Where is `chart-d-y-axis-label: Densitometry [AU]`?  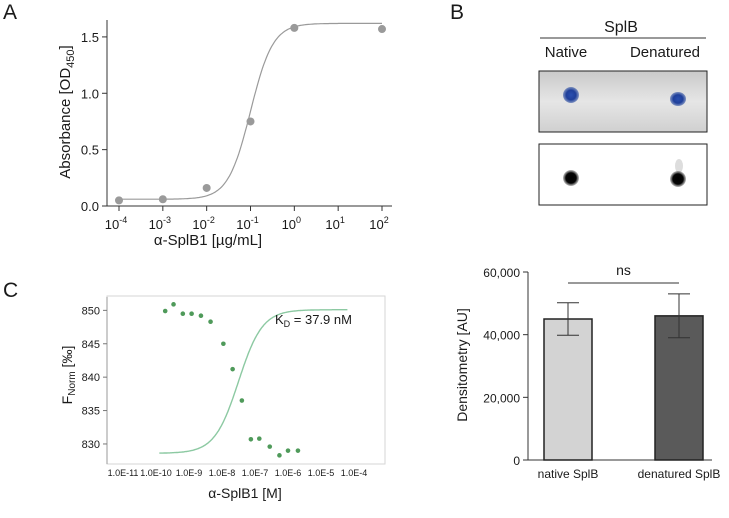
chart-d-y-axis-label: Densitometry [AU] is located at coordinates (462, 365).